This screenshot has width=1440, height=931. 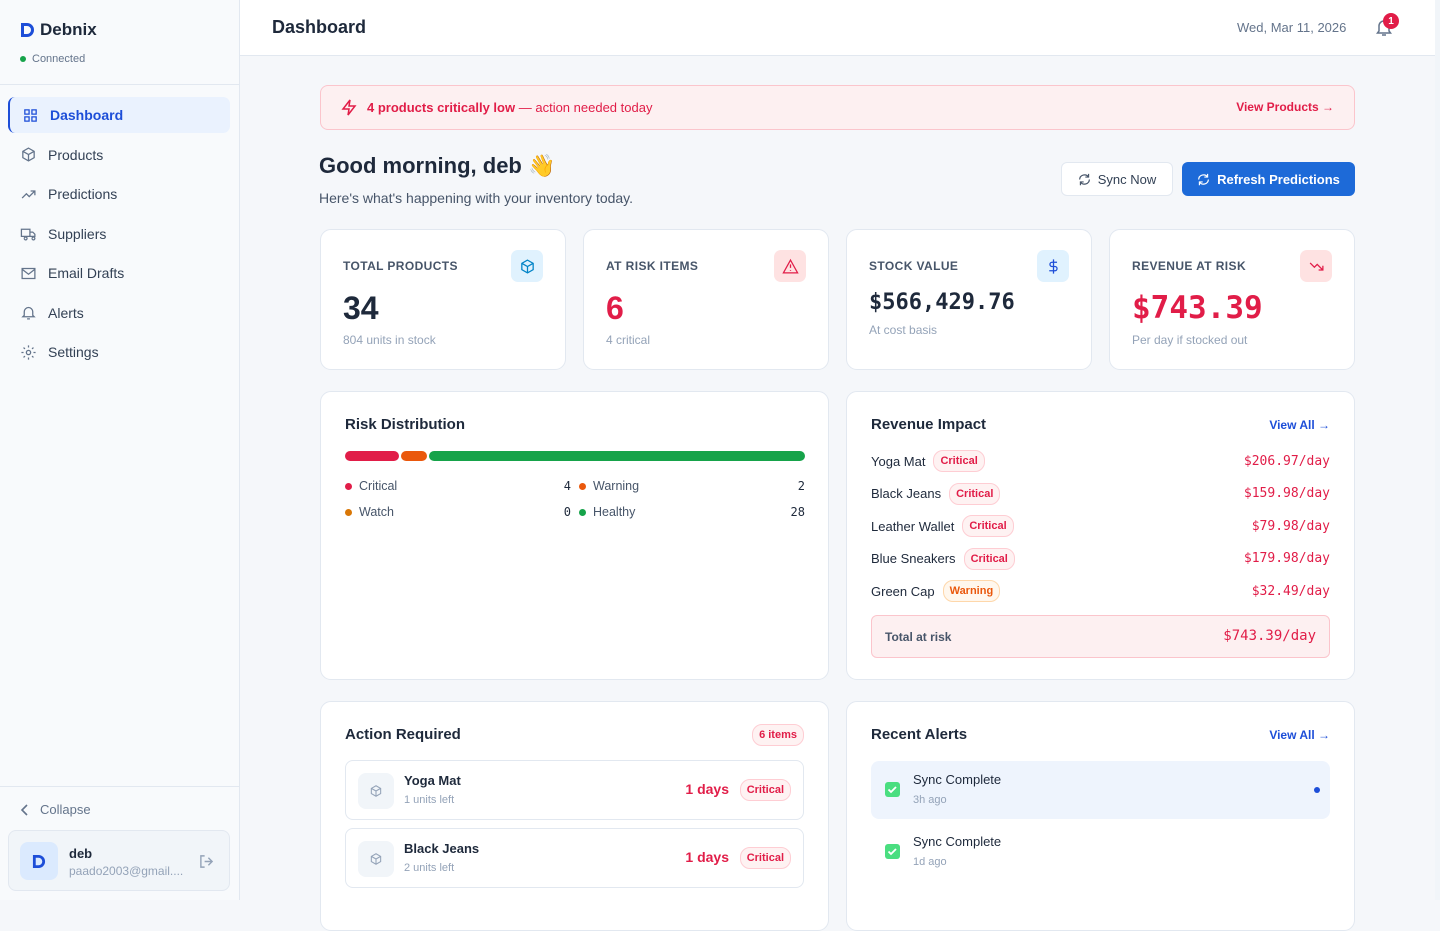 What do you see at coordinates (86, 273) in the screenshot?
I see `nav-label: Email Drafts` at bounding box center [86, 273].